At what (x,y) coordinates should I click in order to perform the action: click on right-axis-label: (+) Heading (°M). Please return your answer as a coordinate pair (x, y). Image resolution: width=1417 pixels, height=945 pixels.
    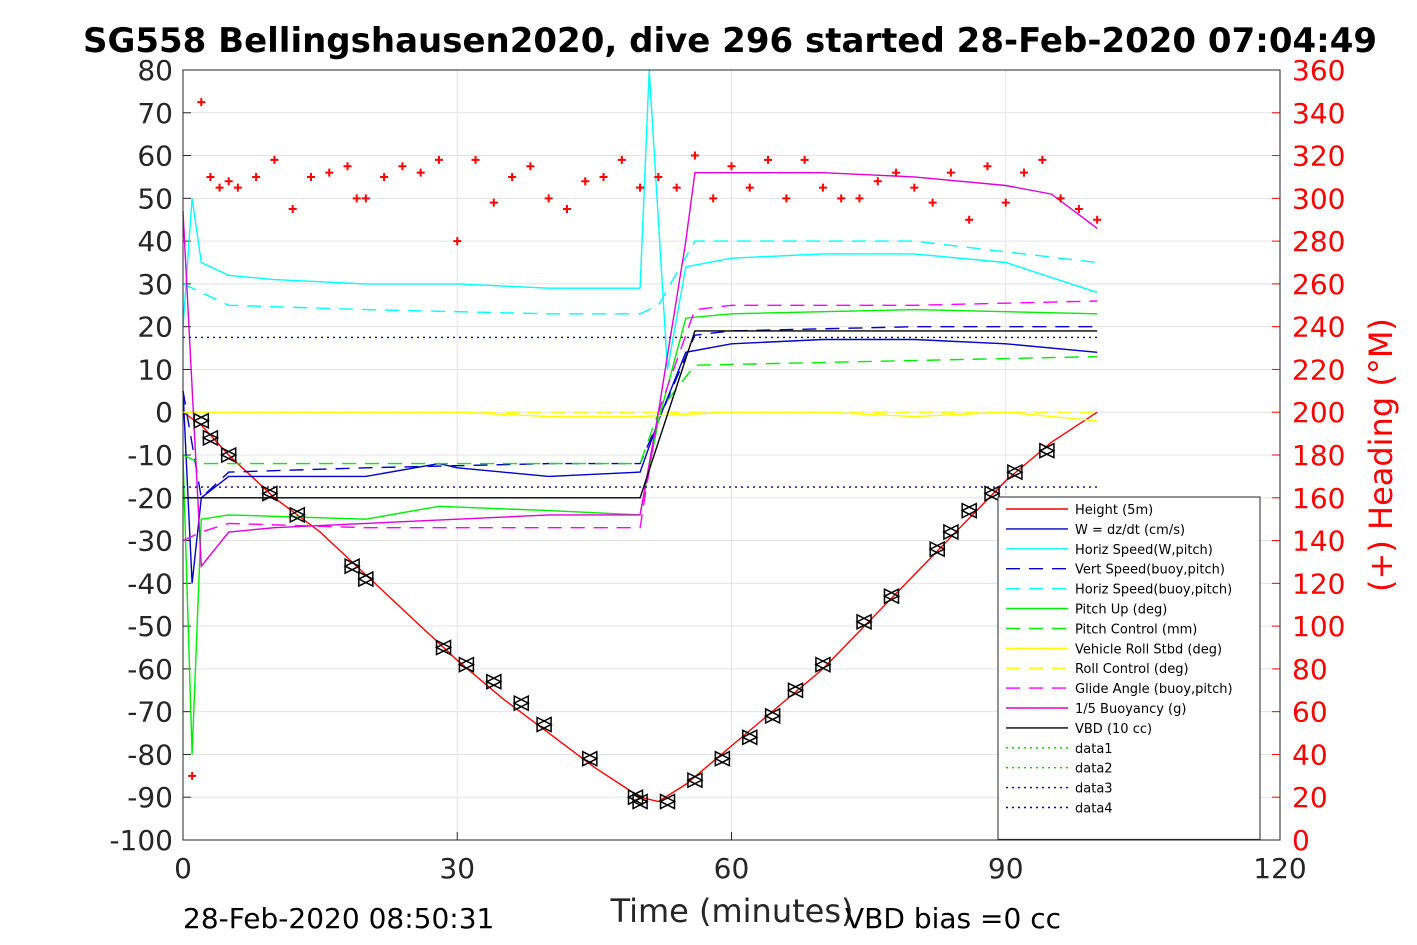
    Looking at the image, I should click on (1381, 455).